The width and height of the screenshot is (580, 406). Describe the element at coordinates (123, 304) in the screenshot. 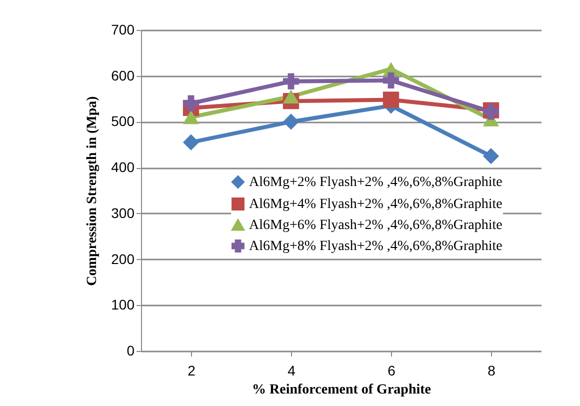

I see `y-tick-label: 100` at that location.